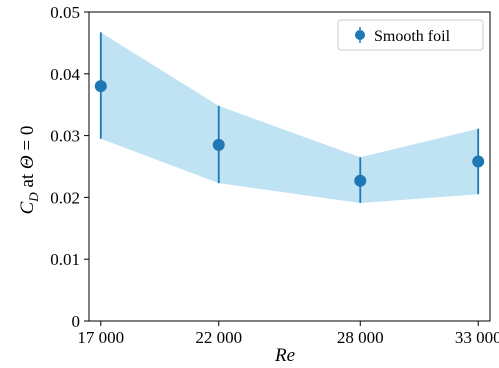 This screenshot has height=368, width=499. I want to click on y-tick-label: 0, so click(76, 321).